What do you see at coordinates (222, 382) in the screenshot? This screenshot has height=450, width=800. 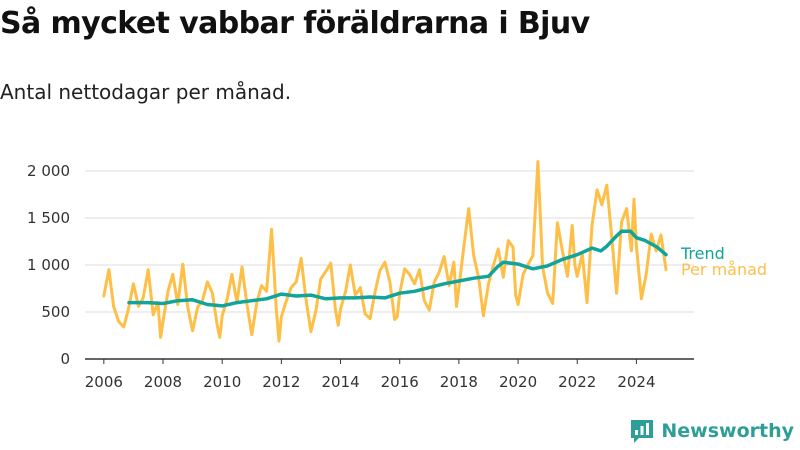 I see `x-tick-label: 2010` at bounding box center [222, 382].